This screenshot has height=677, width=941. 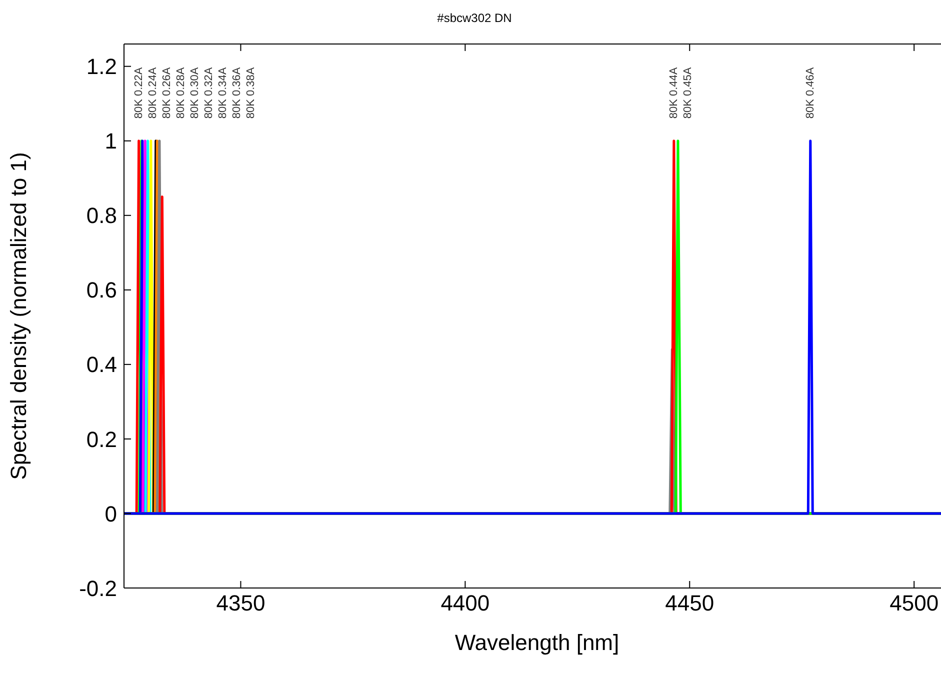 What do you see at coordinates (250, 92) in the screenshot?
I see `annotation: 80K 0.38A` at bounding box center [250, 92].